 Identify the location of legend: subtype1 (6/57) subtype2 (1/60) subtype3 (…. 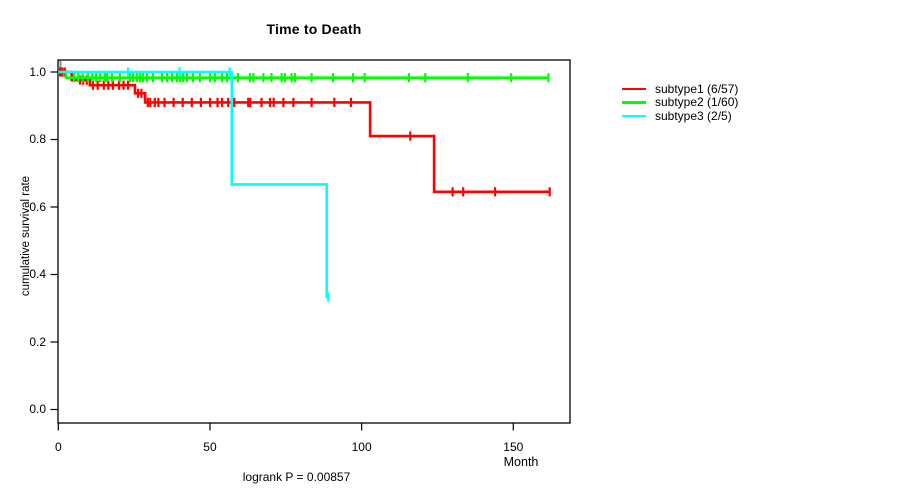
(680, 102).